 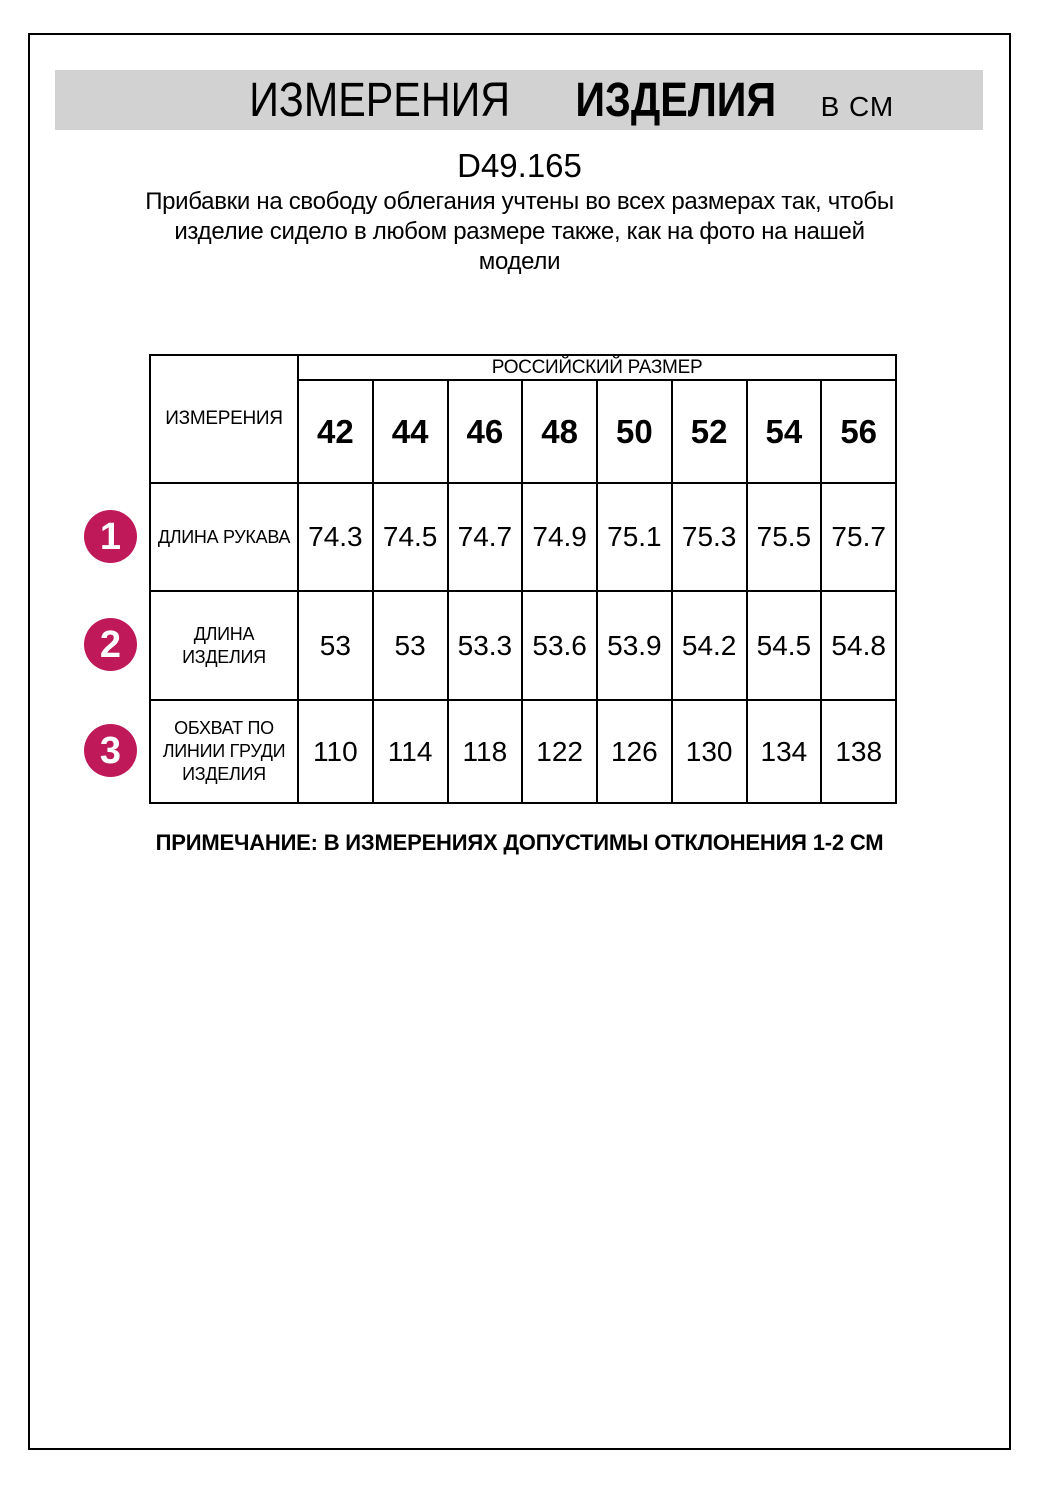 What do you see at coordinates (410, 537) in the screenshot?
I see `value-cell: 74.5` at bounding box center [410, 537].